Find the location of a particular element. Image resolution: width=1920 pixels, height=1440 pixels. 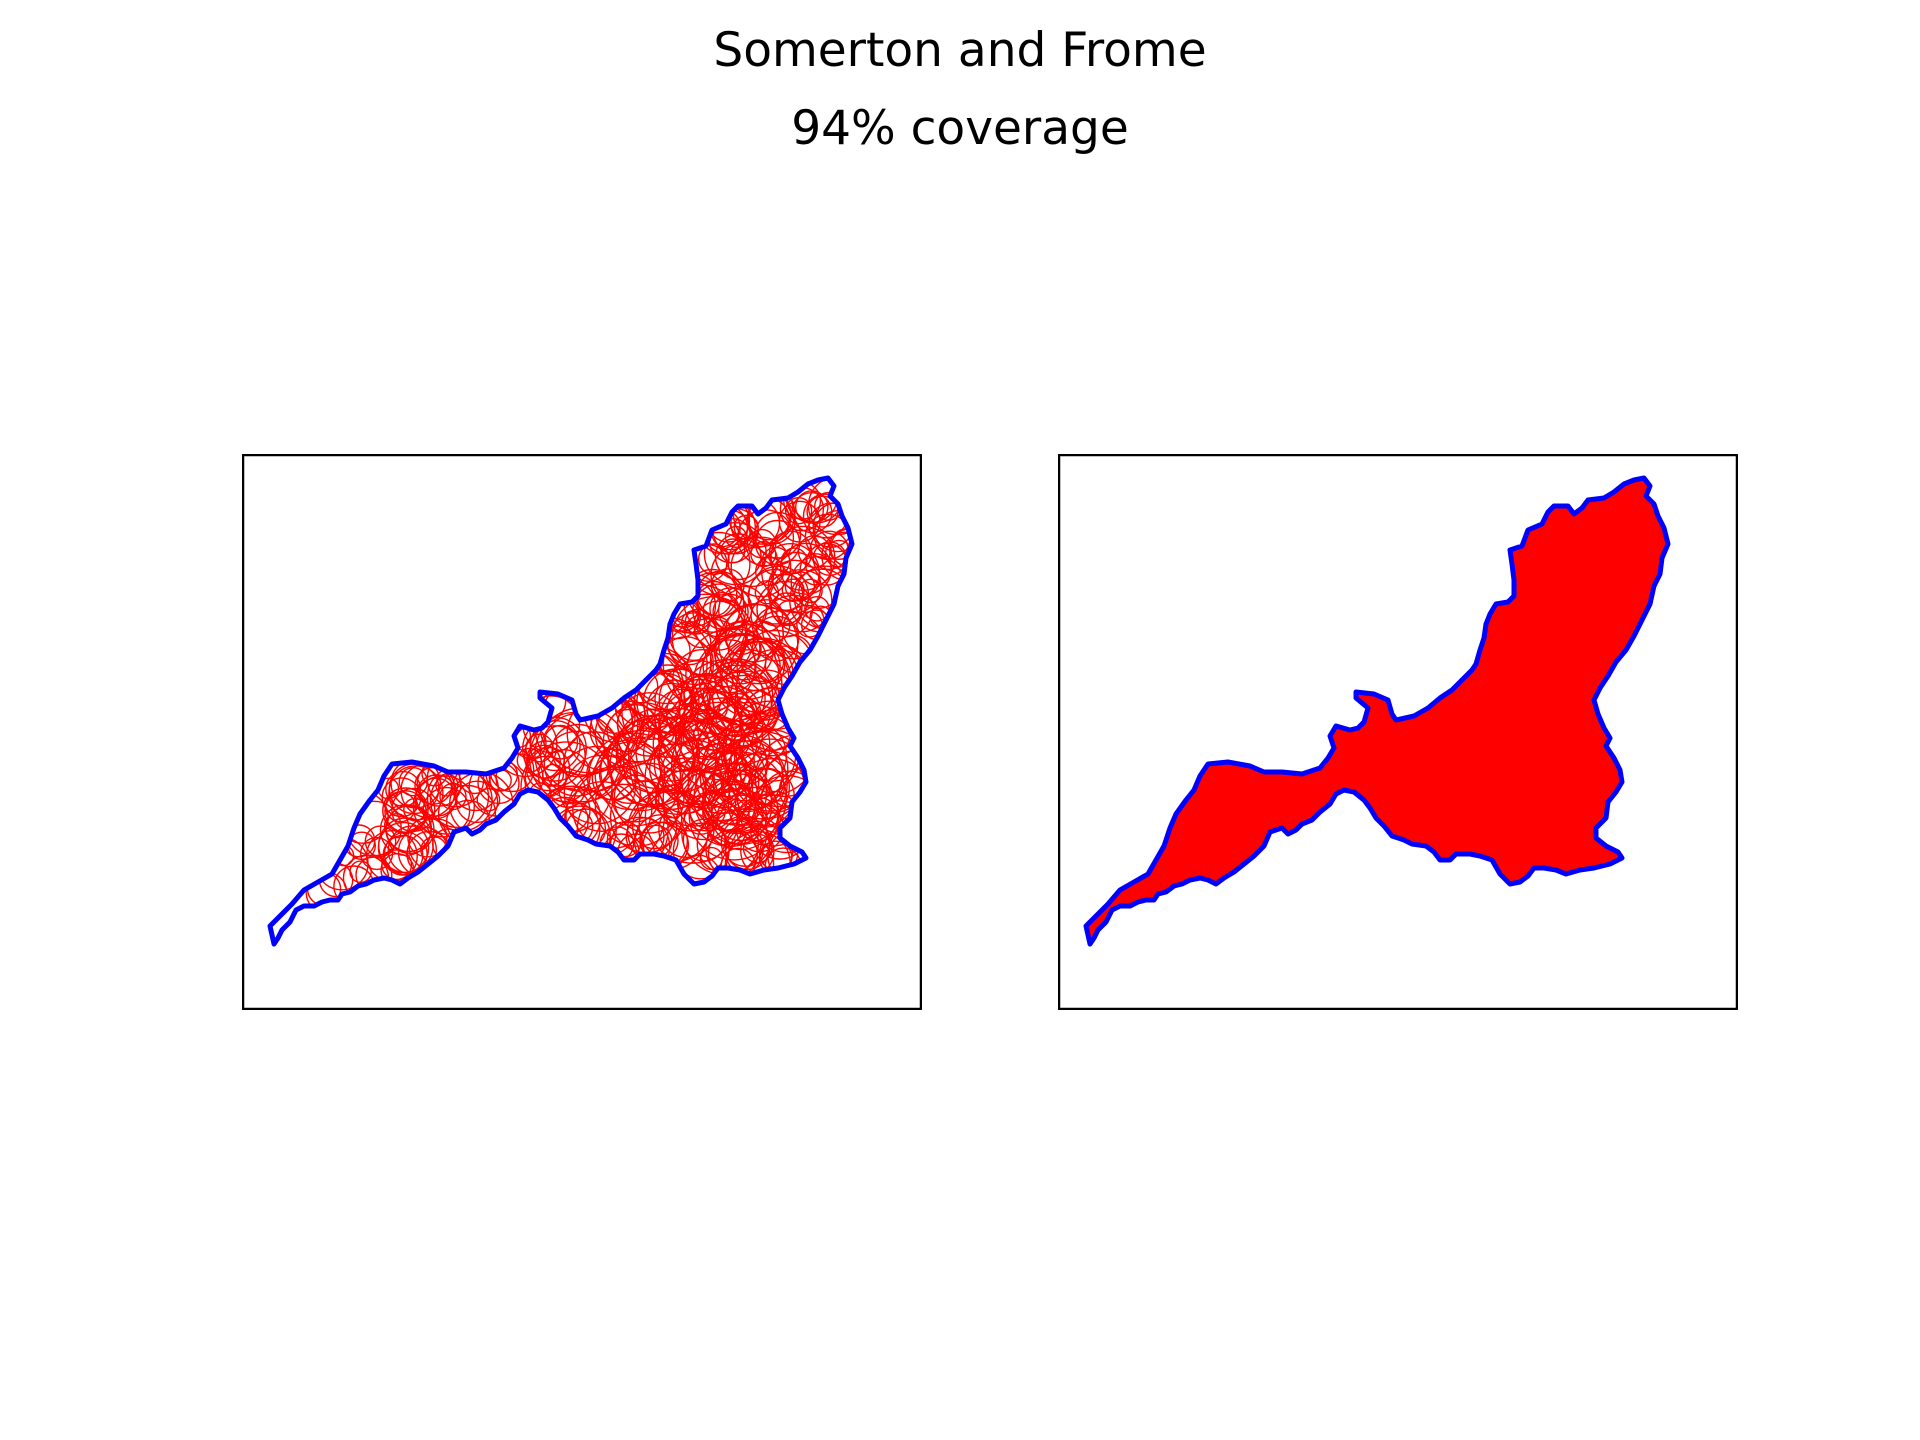

filled-map-svg is located at coordinates (1398, 732).